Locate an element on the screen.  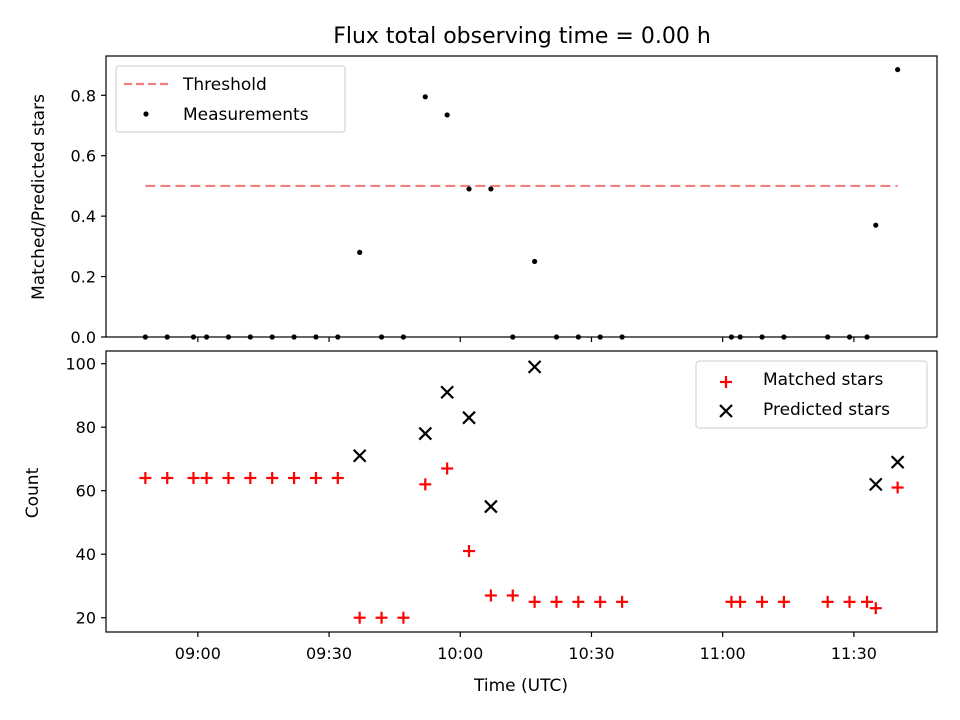
bottom-legend-box is located at coordinates (811, 394).